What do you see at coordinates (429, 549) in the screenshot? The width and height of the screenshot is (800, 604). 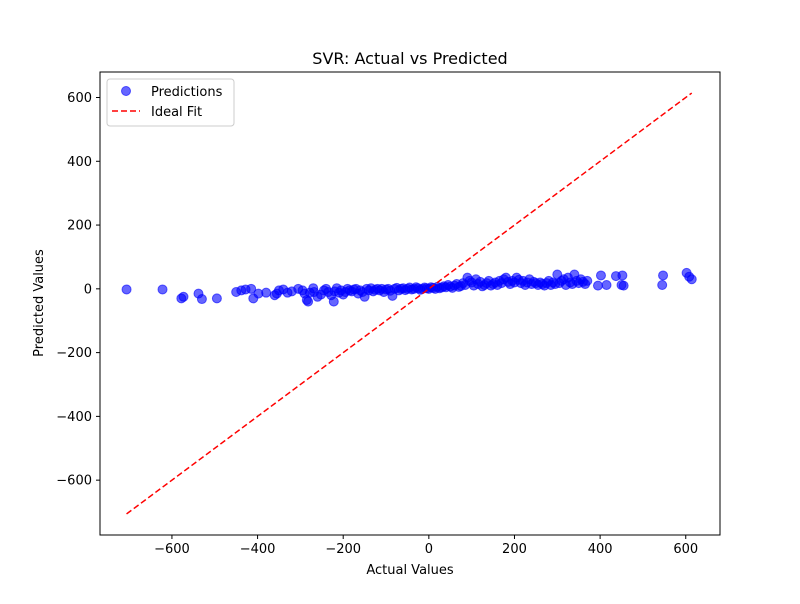 I see `x-tick-label: 0` at bounding box center [429, 549].